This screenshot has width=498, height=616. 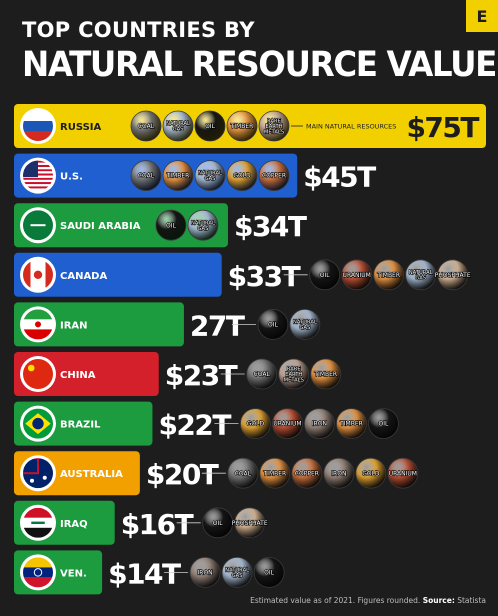 I want to click on country-label: VEN., so click(x=73, y=573).